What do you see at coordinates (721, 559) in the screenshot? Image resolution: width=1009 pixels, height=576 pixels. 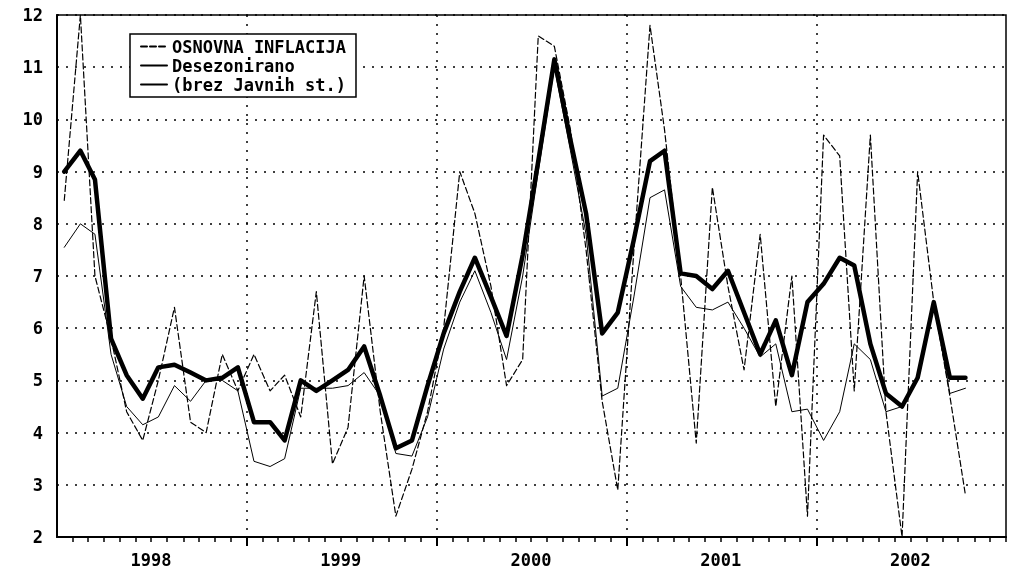 I see `x-tick-label: 2001` at bounding box center [721, 559].